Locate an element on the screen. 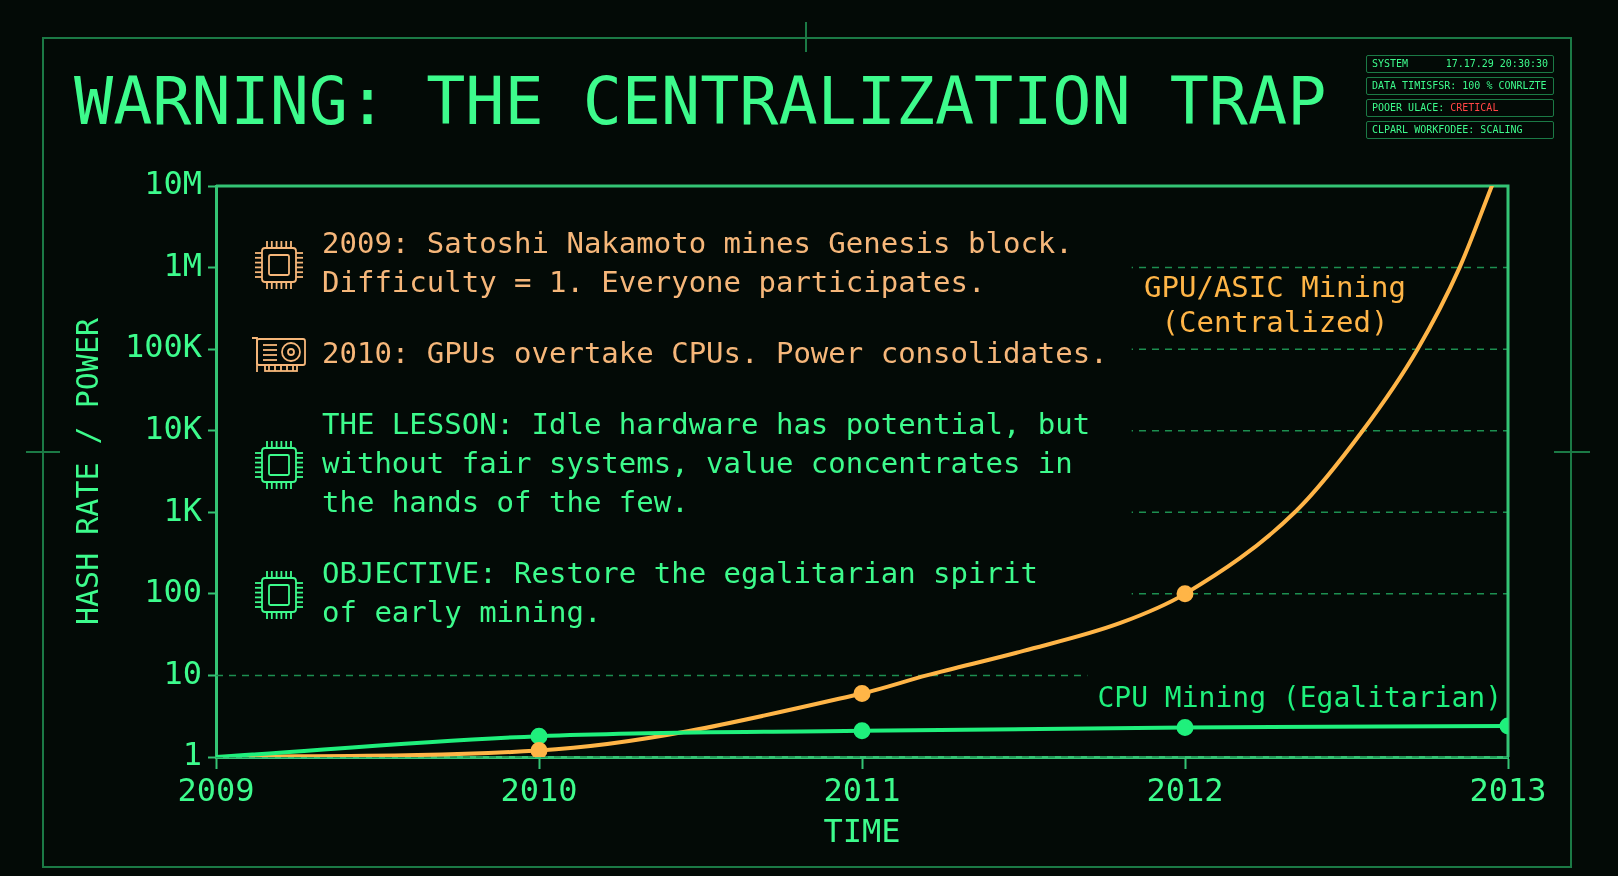 Image resolution: width=1618 pixels, height=876 pixels. x-axis-title: TIME is located at coordinates (862, 831).